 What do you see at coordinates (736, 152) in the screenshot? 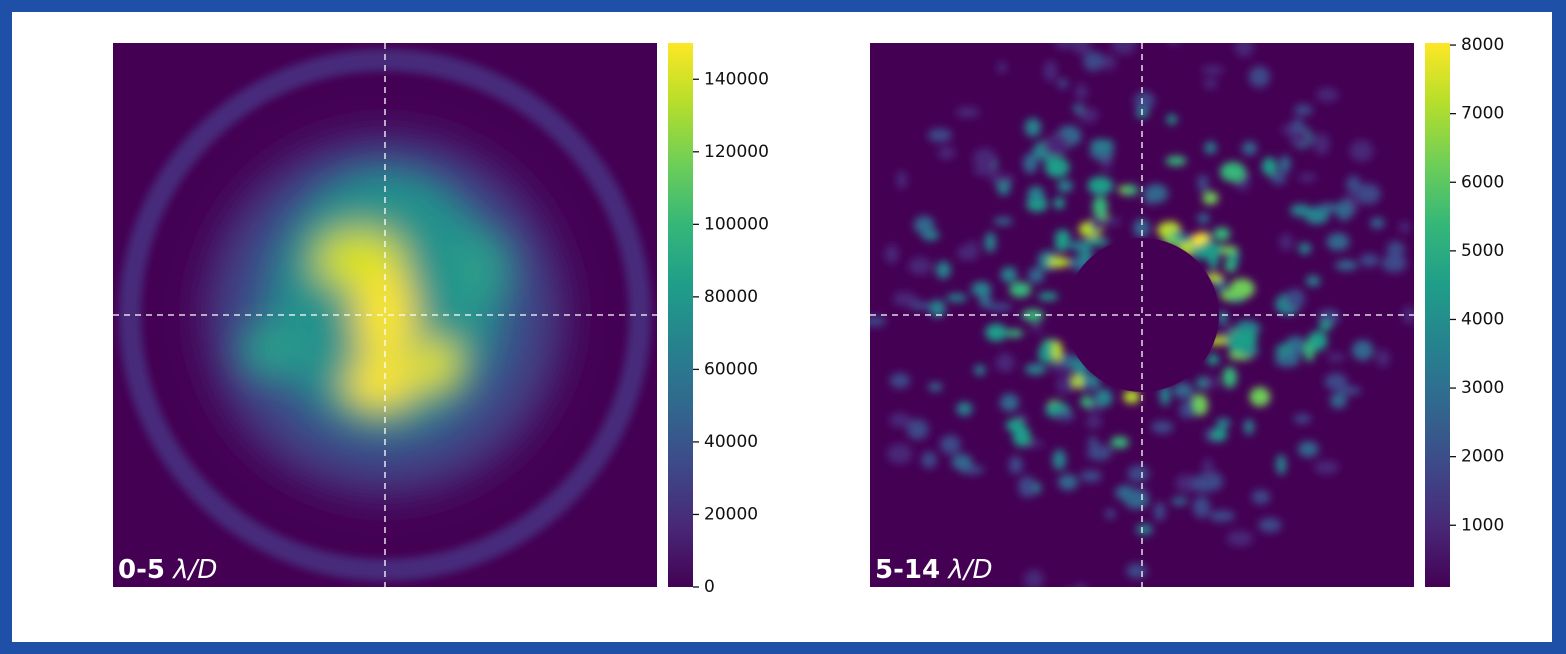
I see `colorbar-tick-label: 120000` at bounding box center [736, 152].